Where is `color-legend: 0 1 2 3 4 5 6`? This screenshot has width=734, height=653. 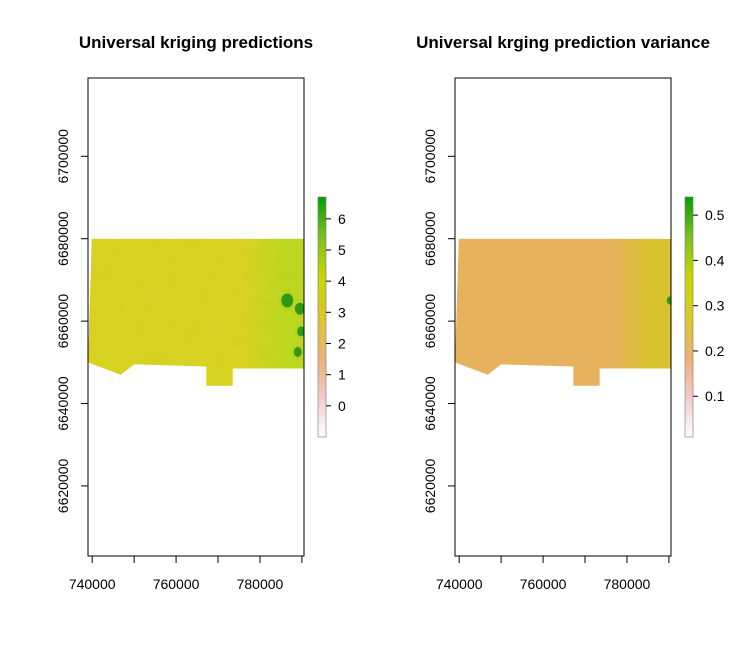
color-legend: 0 1 2 3 4 5 6 is located at coordinates (331, 317).